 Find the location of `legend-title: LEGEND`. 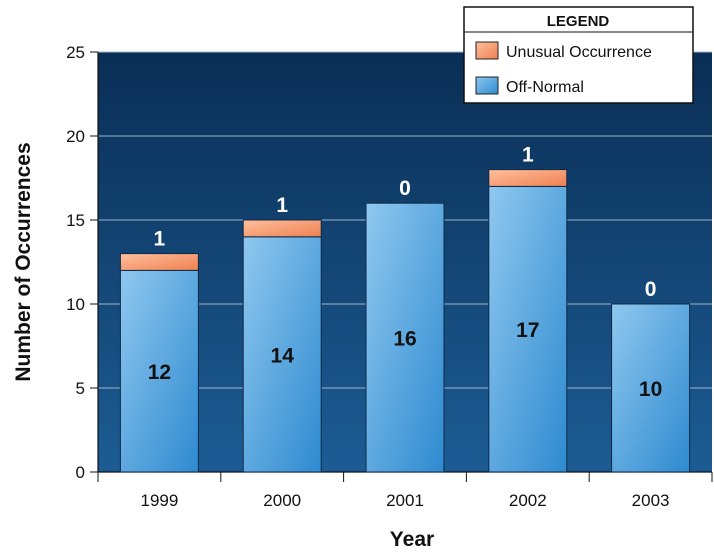

legend-title: LEGEND is located at coordinates (578, 21).